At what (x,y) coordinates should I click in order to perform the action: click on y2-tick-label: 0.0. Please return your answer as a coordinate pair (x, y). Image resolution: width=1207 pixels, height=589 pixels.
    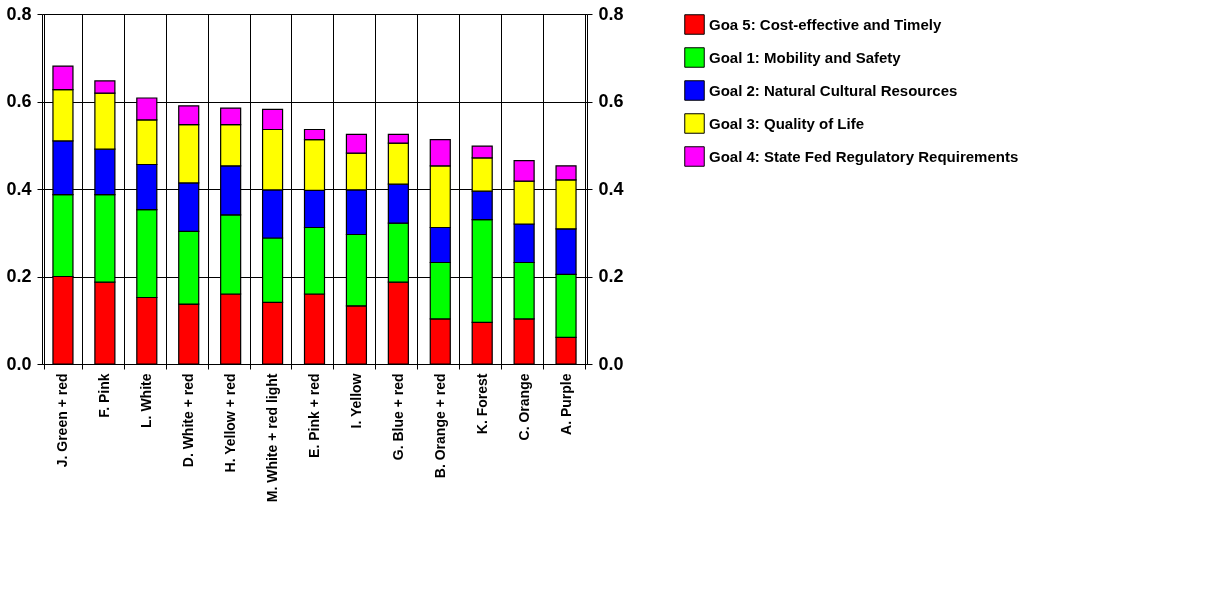
    Looking at the image, I should click on (611, 363).